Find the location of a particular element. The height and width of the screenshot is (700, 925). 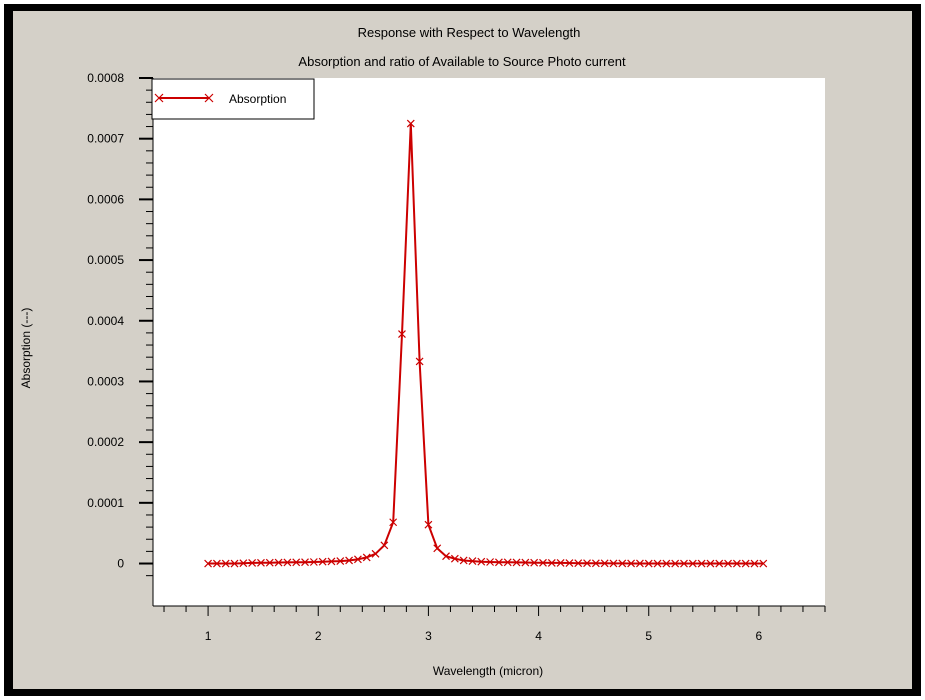

y-tick-label: 0.0001 is located at coordinates (105, 503).